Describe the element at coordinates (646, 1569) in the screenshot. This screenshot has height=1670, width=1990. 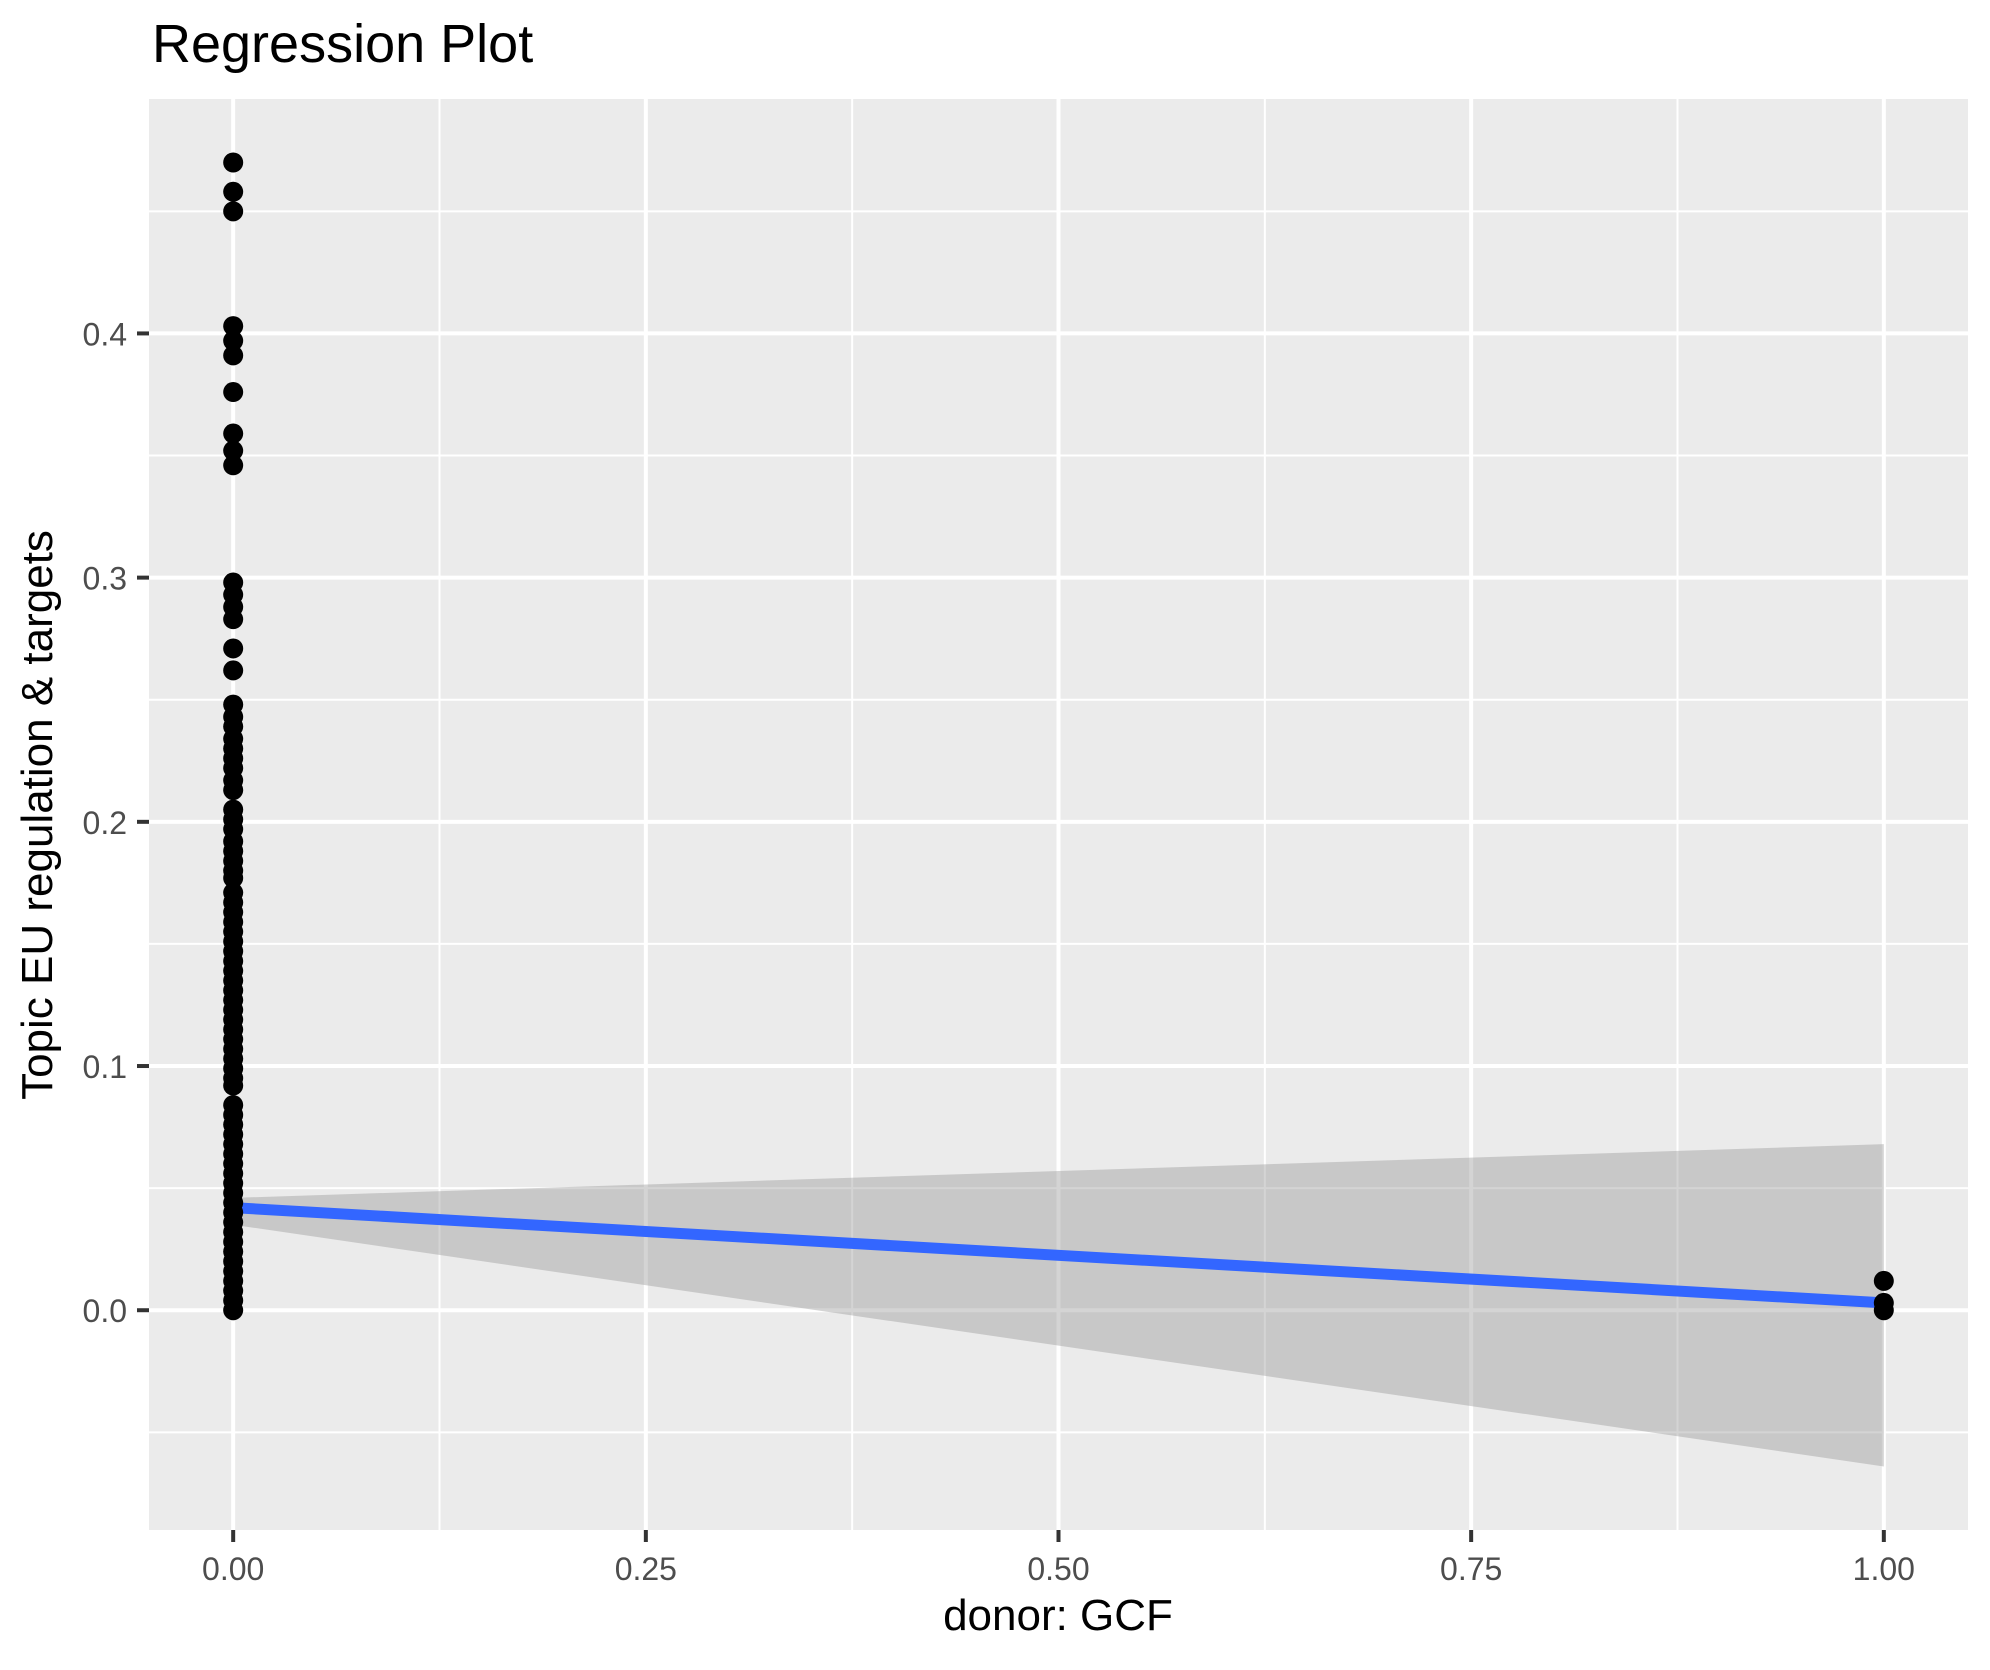
I see `x-tick-label: 0.25` at that location.